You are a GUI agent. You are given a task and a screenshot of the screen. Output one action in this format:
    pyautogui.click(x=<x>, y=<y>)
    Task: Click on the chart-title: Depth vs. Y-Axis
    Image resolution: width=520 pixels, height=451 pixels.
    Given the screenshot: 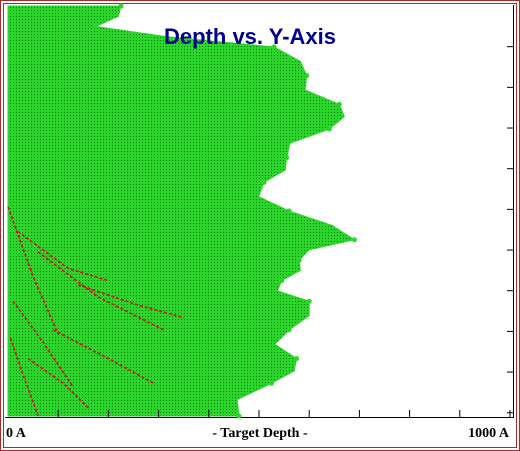 What is the action you would take?
    pyautogui.click(x=250, y=36)
    